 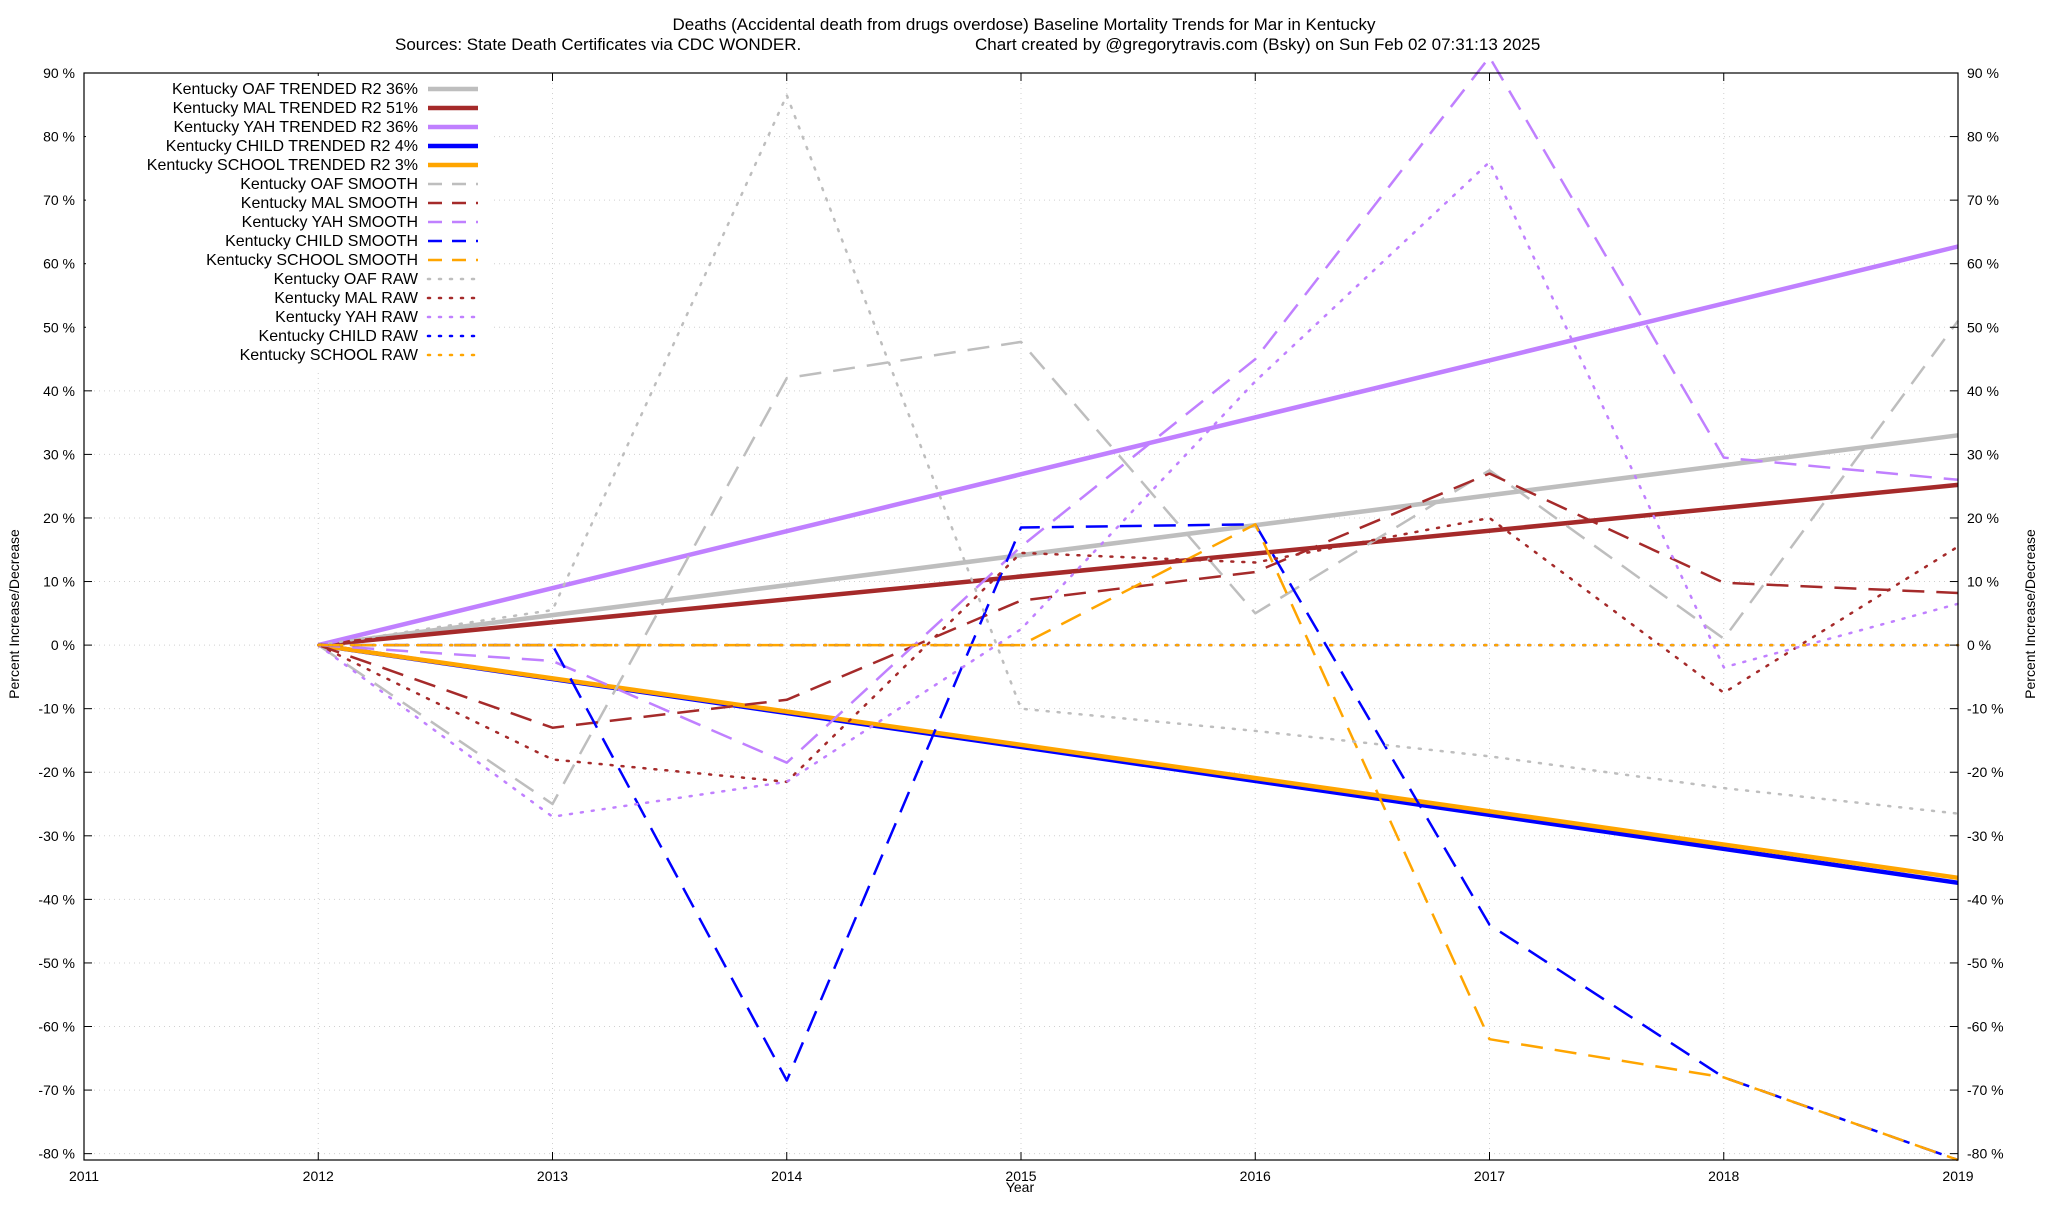 What do you see at coordinates (59, 264) in the screenshot?
I see `y-tick-label-left: 60 %` at bounding box center [59, 264].